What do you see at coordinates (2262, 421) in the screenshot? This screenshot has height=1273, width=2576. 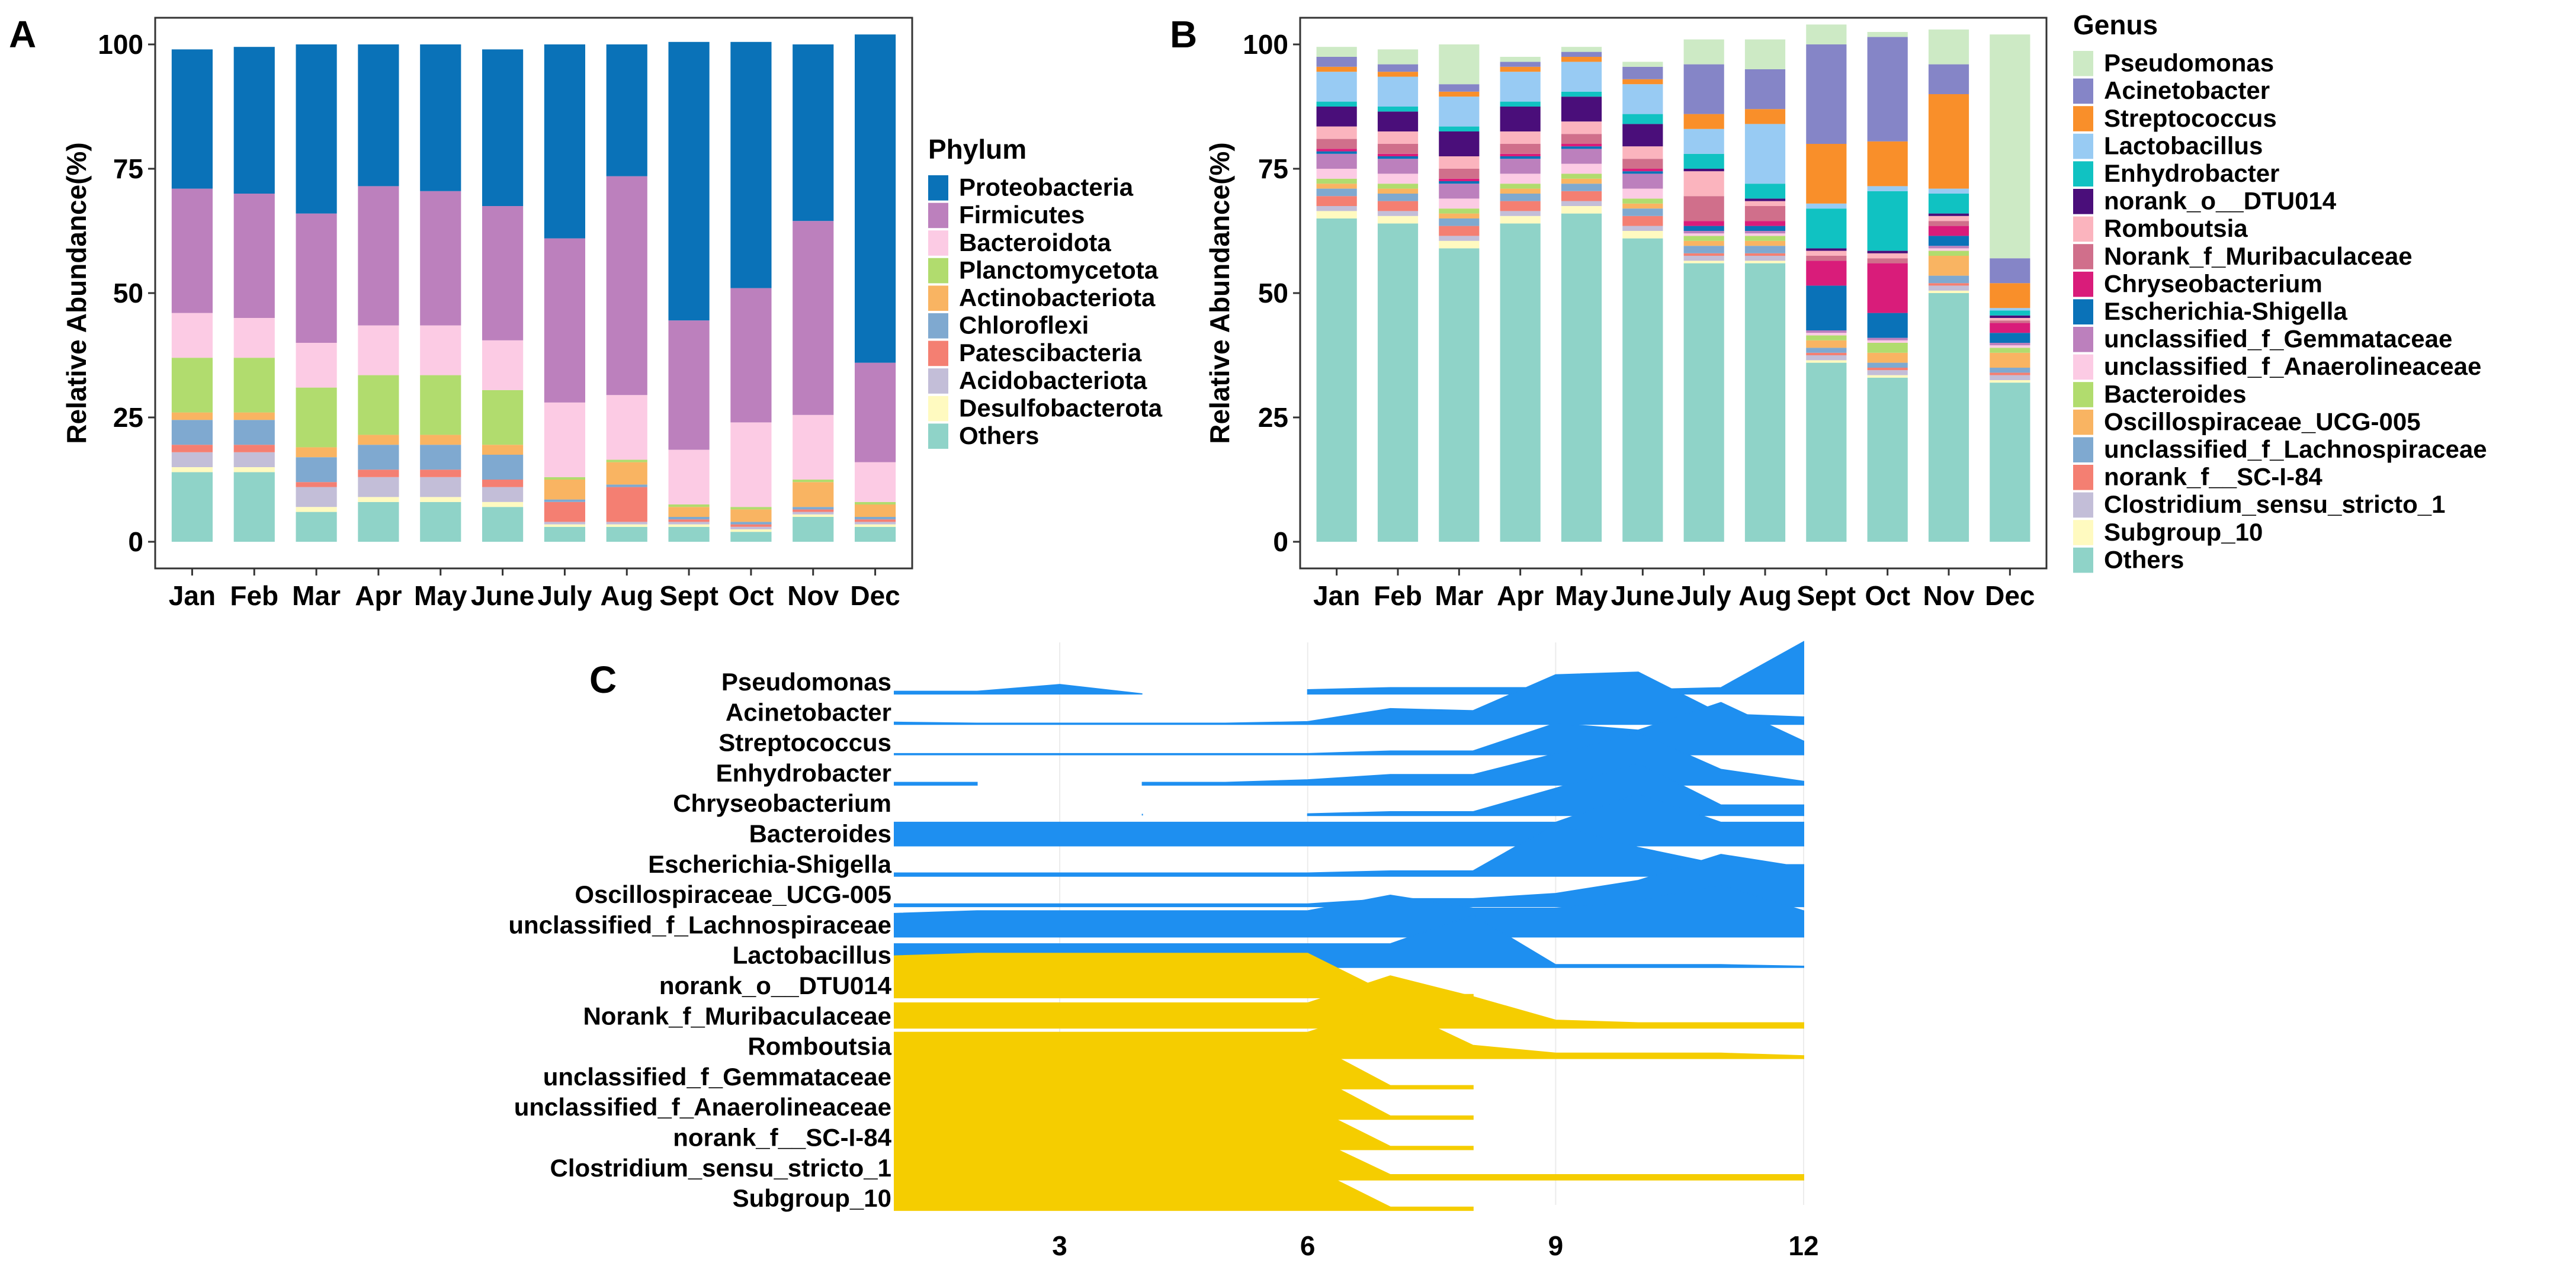 I see `legend-label-oscillospiraceae-ucg-005: Oscillospiraceae_UCG-005` at bounding box center [2262, 421].